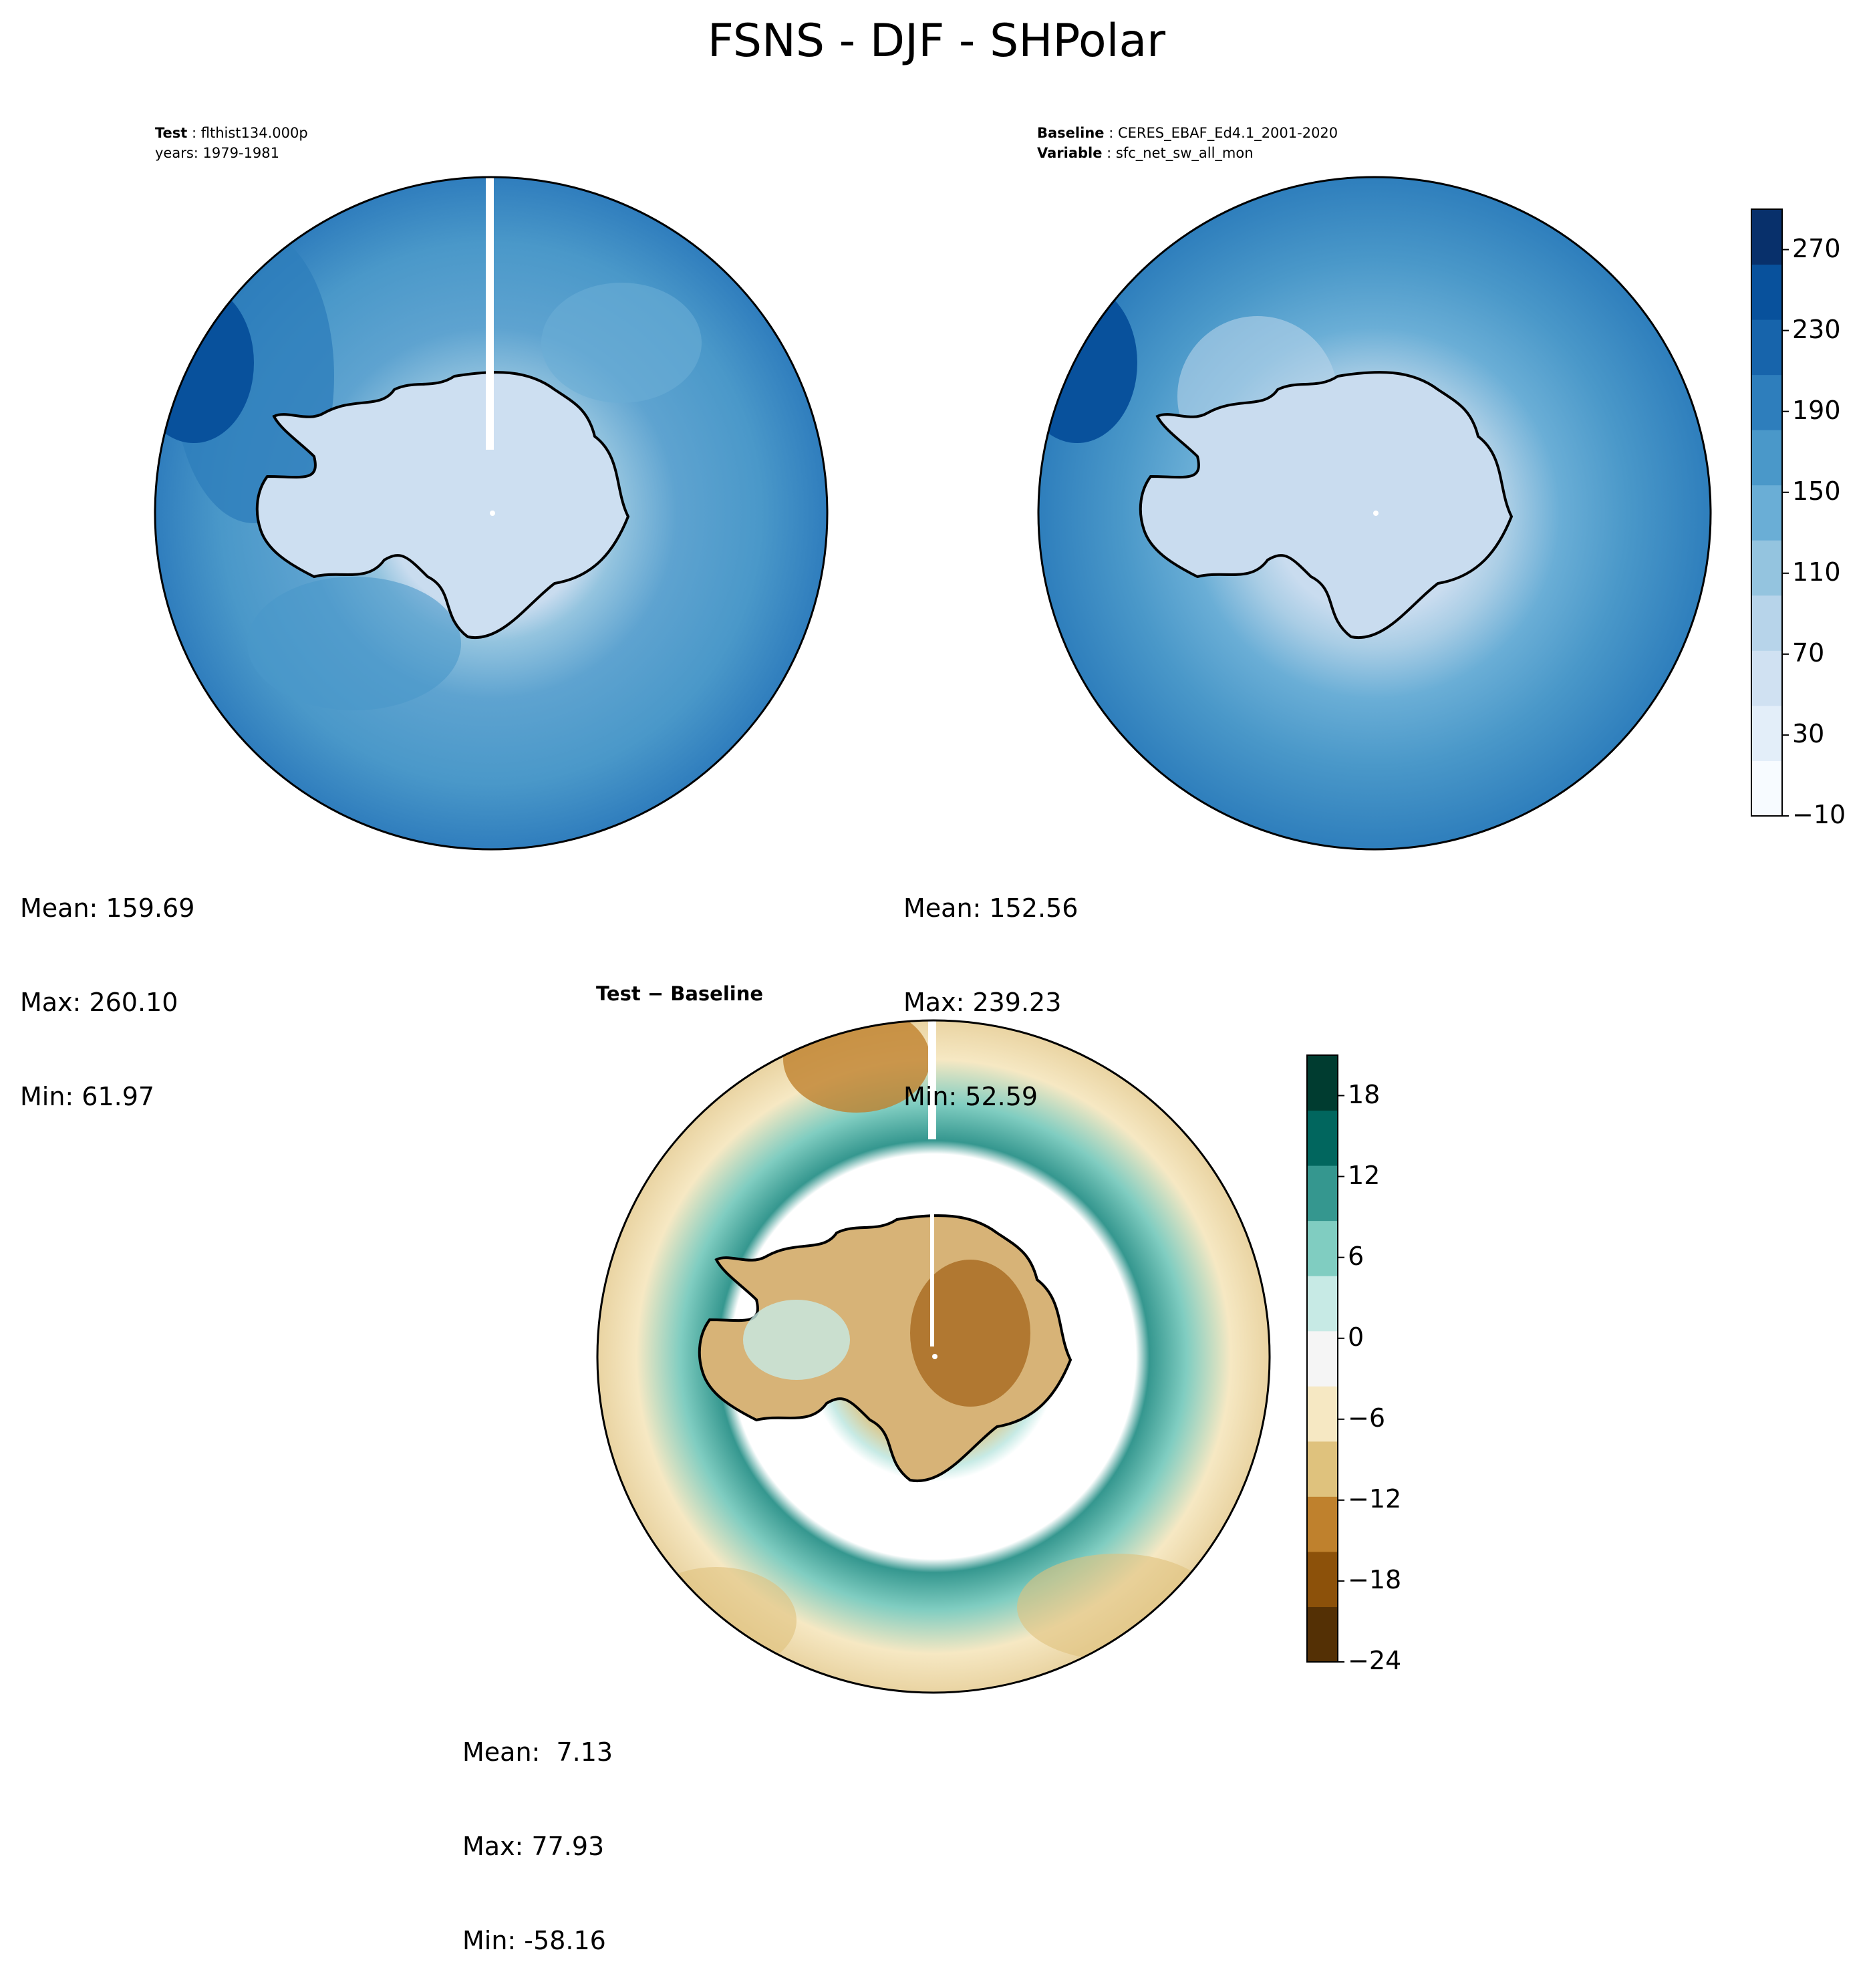 The height and width of the screenshot is (1988, 1873). Describe the element at coordinates (1809, 733) in the screenshot. I see `colorbar-top-tick-label: 30` at that location.